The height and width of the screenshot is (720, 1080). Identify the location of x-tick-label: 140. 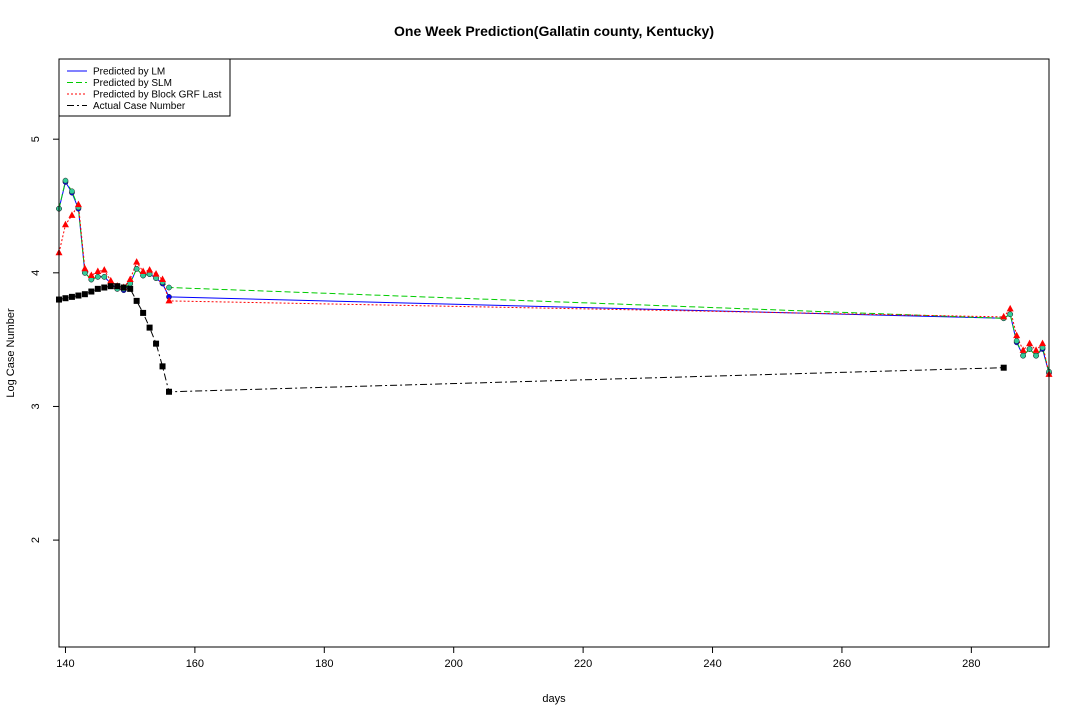
(65, 664).